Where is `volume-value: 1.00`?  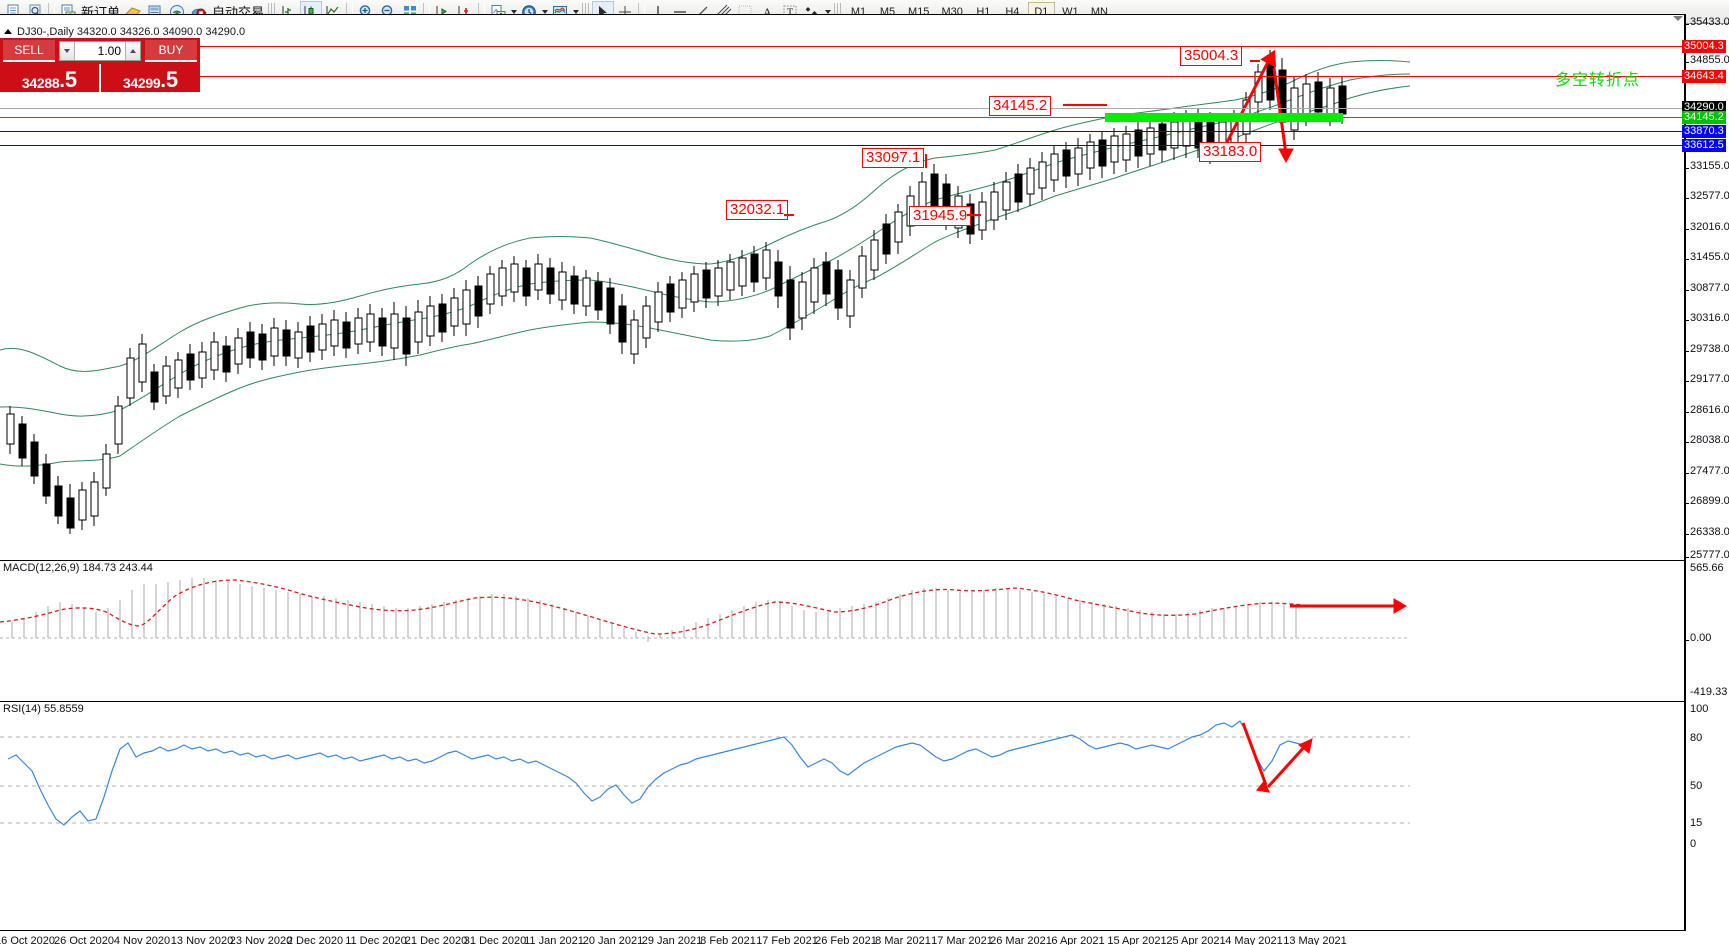 volume-value: 1.00 is located at coordinates (109, 51).